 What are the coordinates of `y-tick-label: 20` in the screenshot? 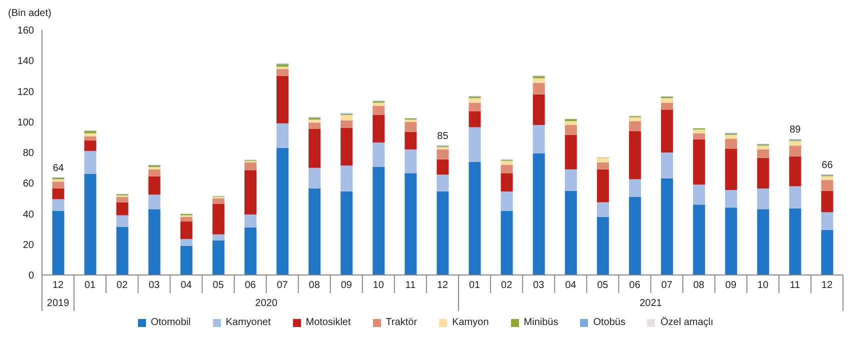 It's located at (28, 245).